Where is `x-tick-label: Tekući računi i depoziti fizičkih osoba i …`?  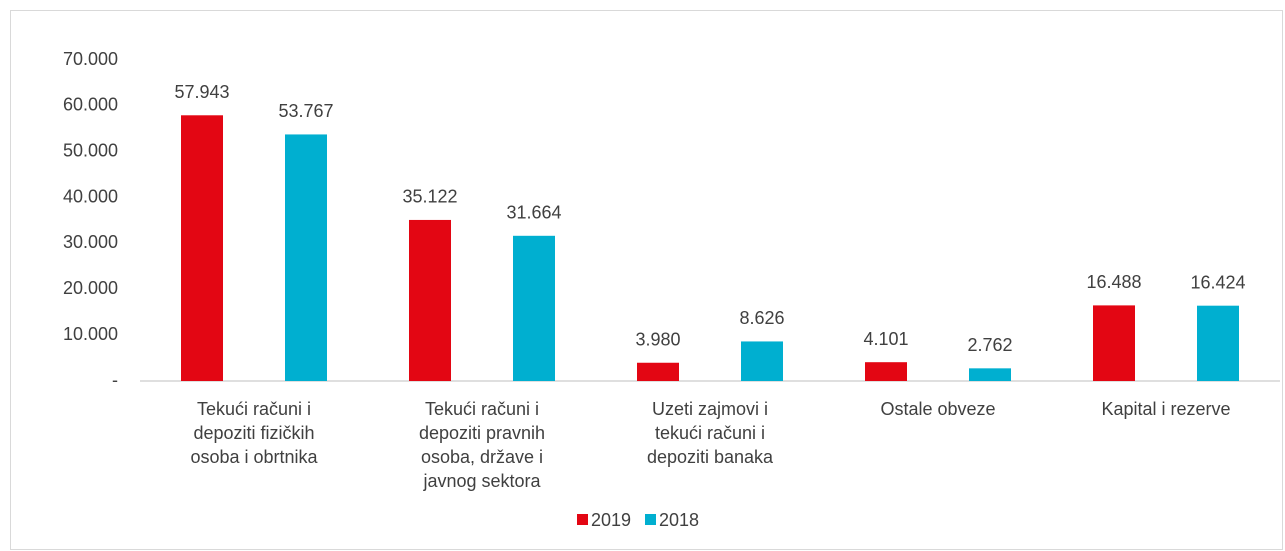
x-tick-label: Tekući računi i depoziti fizičkih osoba i … is located at coordinates (254, 433).